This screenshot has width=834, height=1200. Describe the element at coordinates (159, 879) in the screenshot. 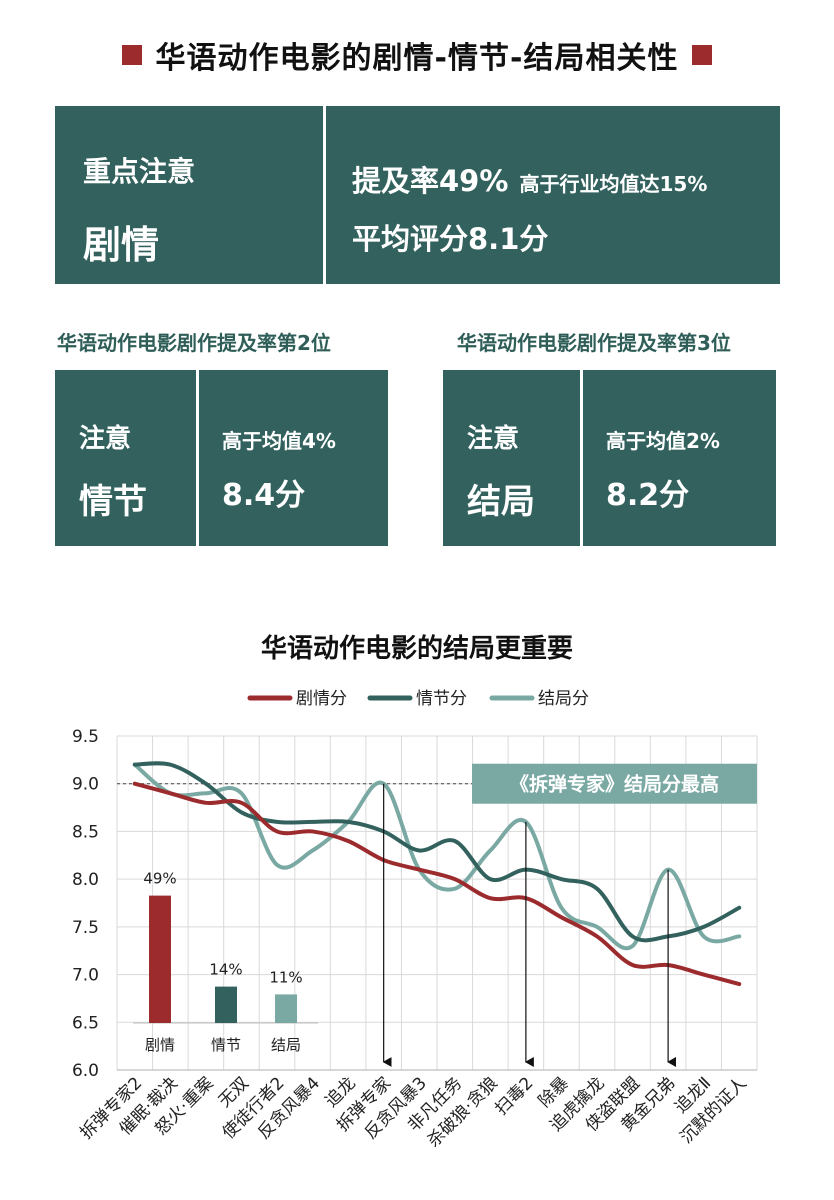

I see `inset-bar-value-label: 49%` at that location.